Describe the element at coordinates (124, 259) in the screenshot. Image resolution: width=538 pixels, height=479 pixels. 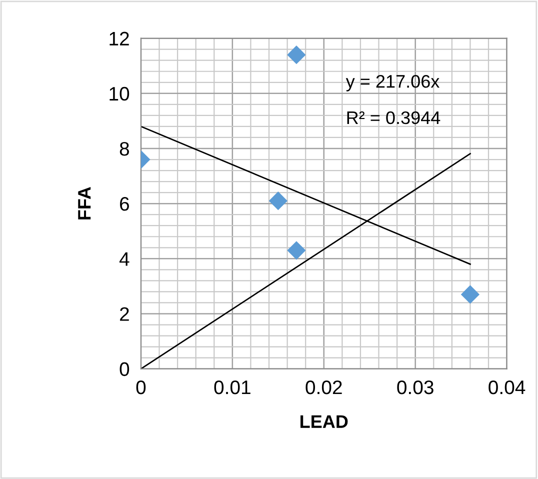
I see `y-tick-label: 4` at that location.